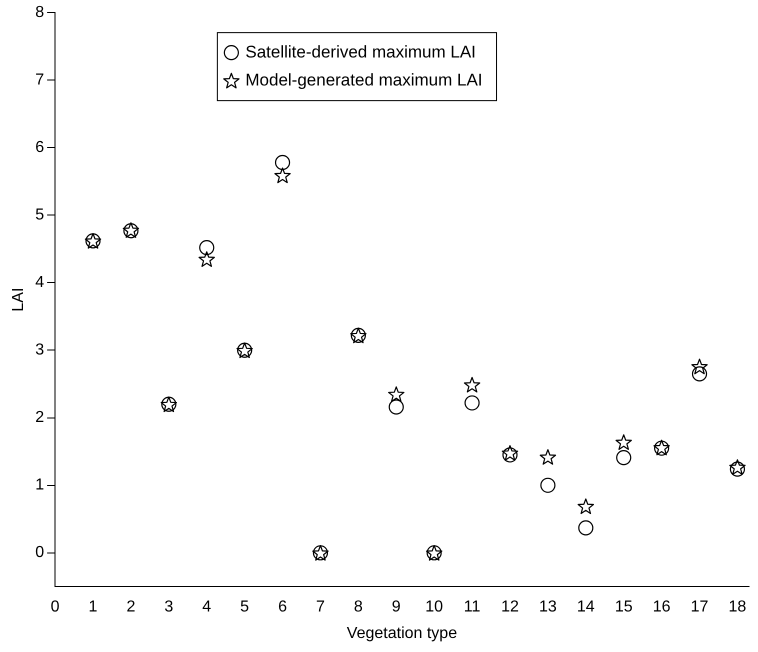  I want to click on x-tick-label: 6, so click(283, 607).